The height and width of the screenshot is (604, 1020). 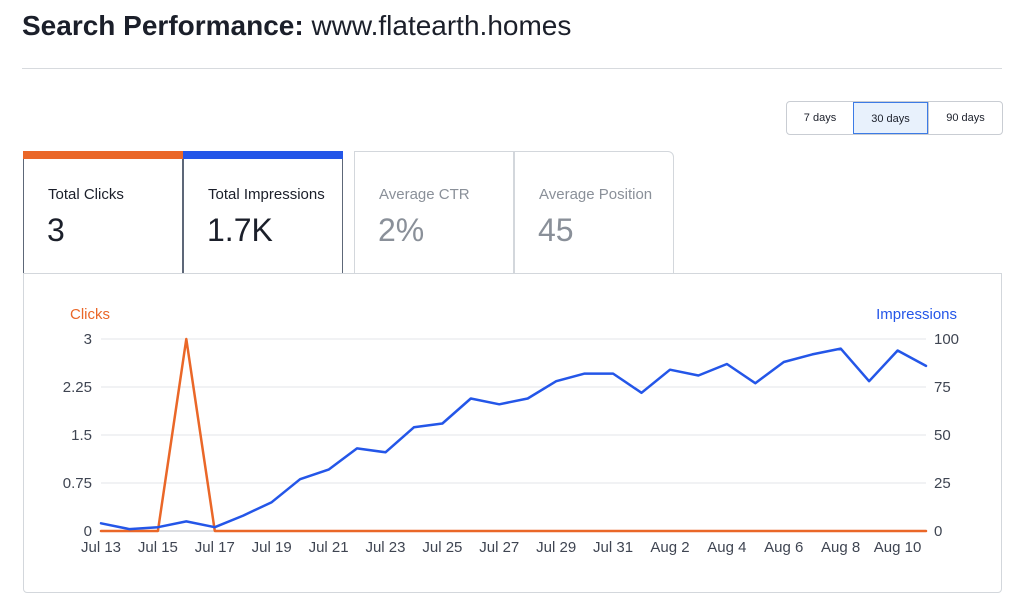 I want to click on metric-card-total-impressions: Total Impressions 1.7K, so click(x=263, y=212).